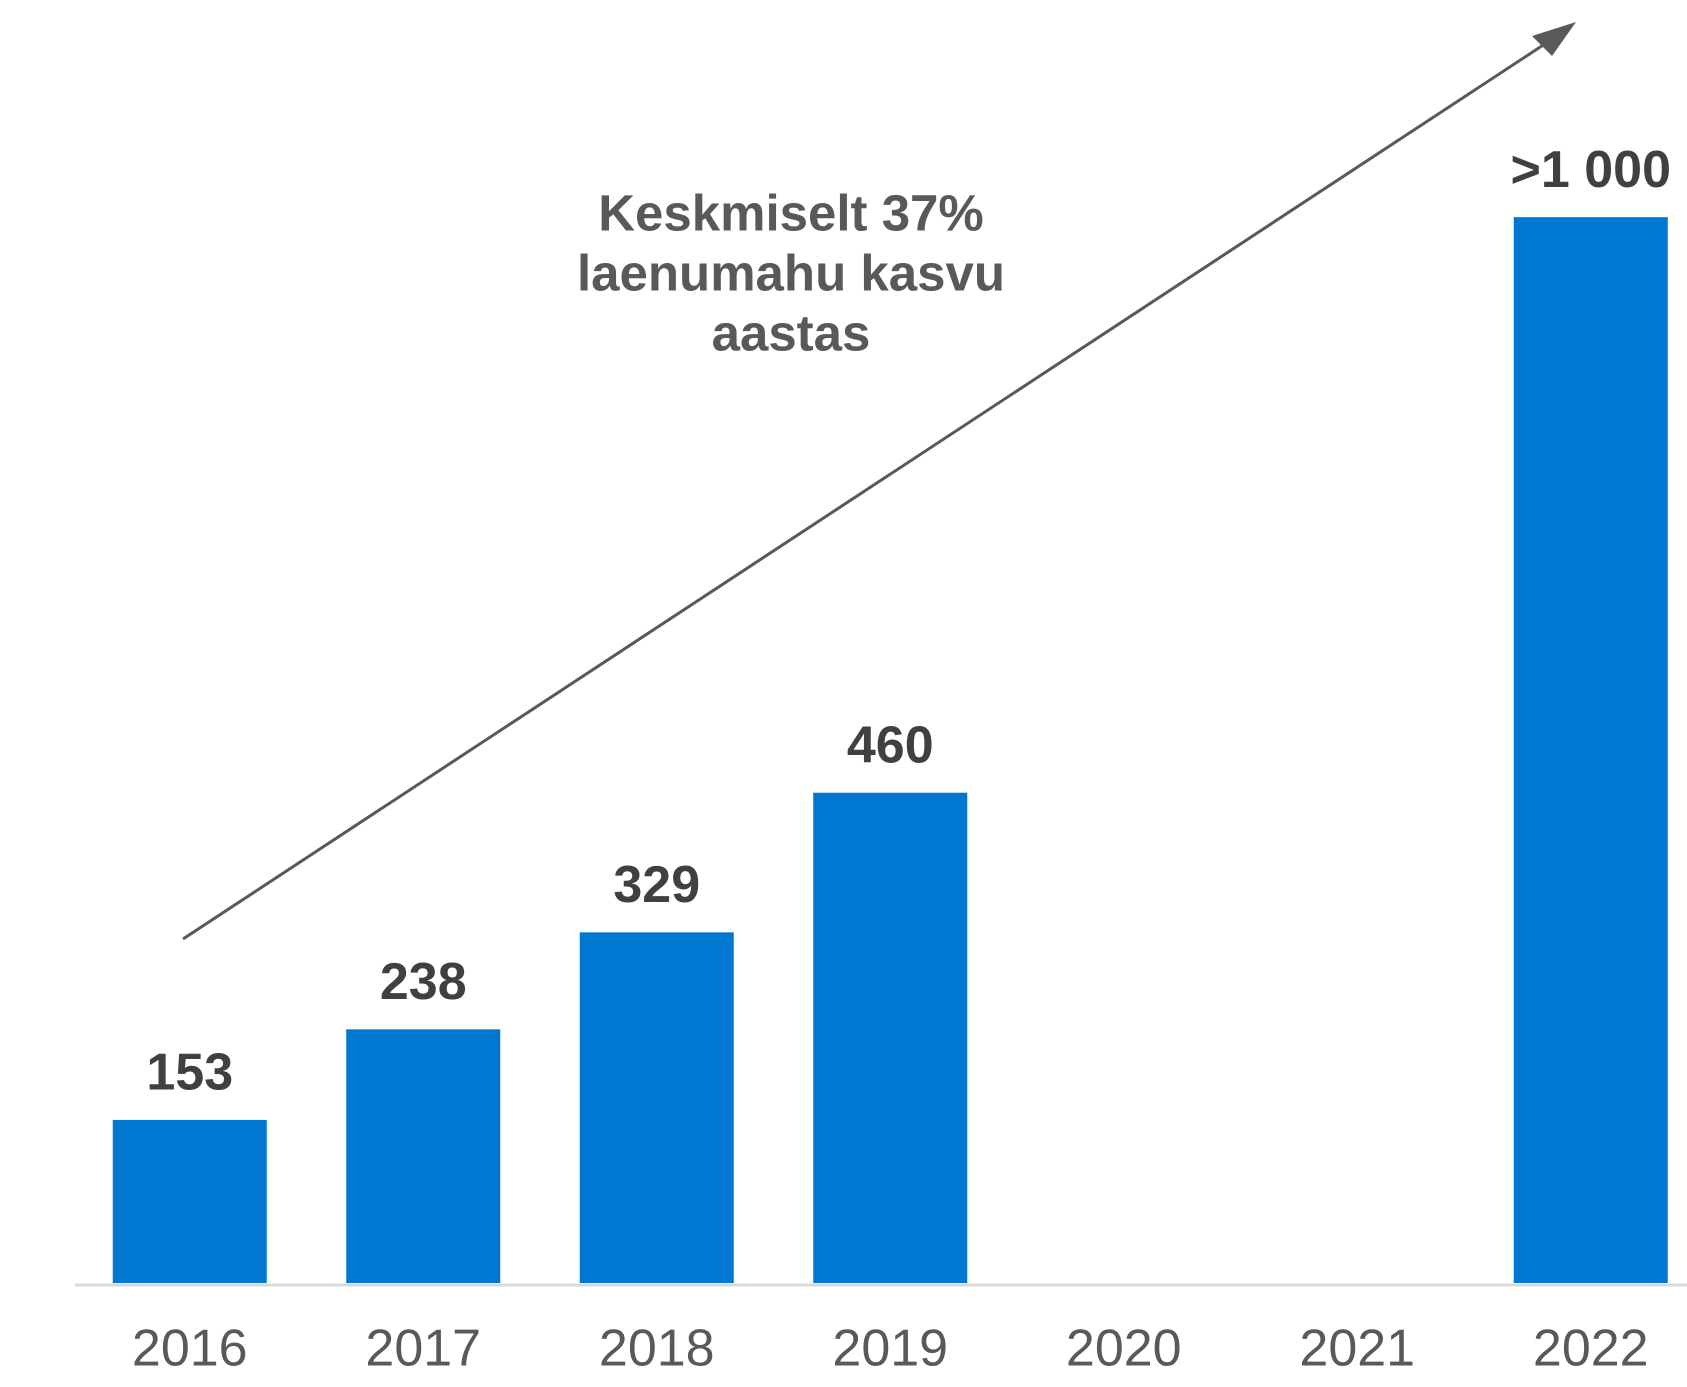 The image size is (1687, 1387). What do you see at coordinates (791, 212) in the screenshot?
I see `annotation: Keskmiselt 37%` at bounding box center [791, 212].